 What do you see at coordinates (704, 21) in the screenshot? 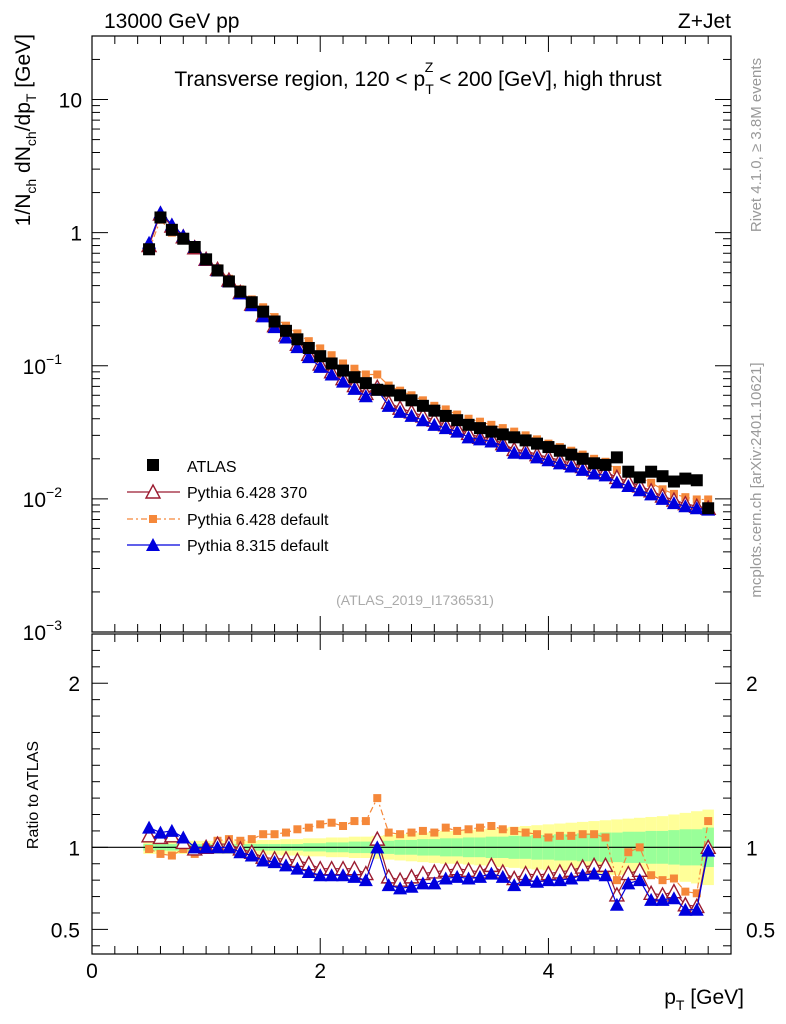
I see `header-right: Z+Jet` at bounding box center [704, 21].